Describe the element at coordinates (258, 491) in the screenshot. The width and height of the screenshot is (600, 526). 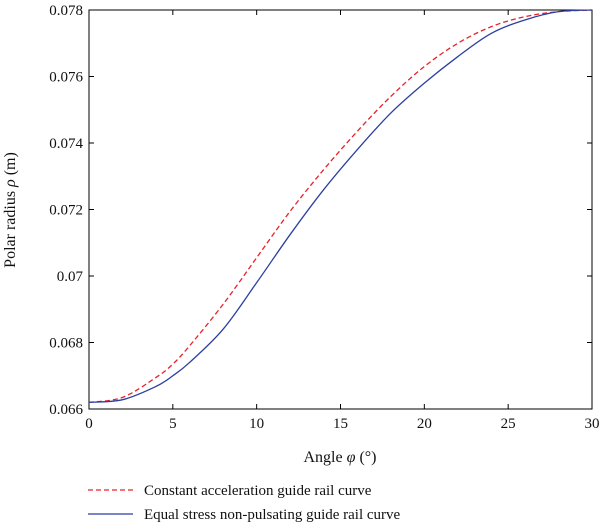
I see `legend-label-constant-acceleration: Constant acceleration guide rail curve` at that location.